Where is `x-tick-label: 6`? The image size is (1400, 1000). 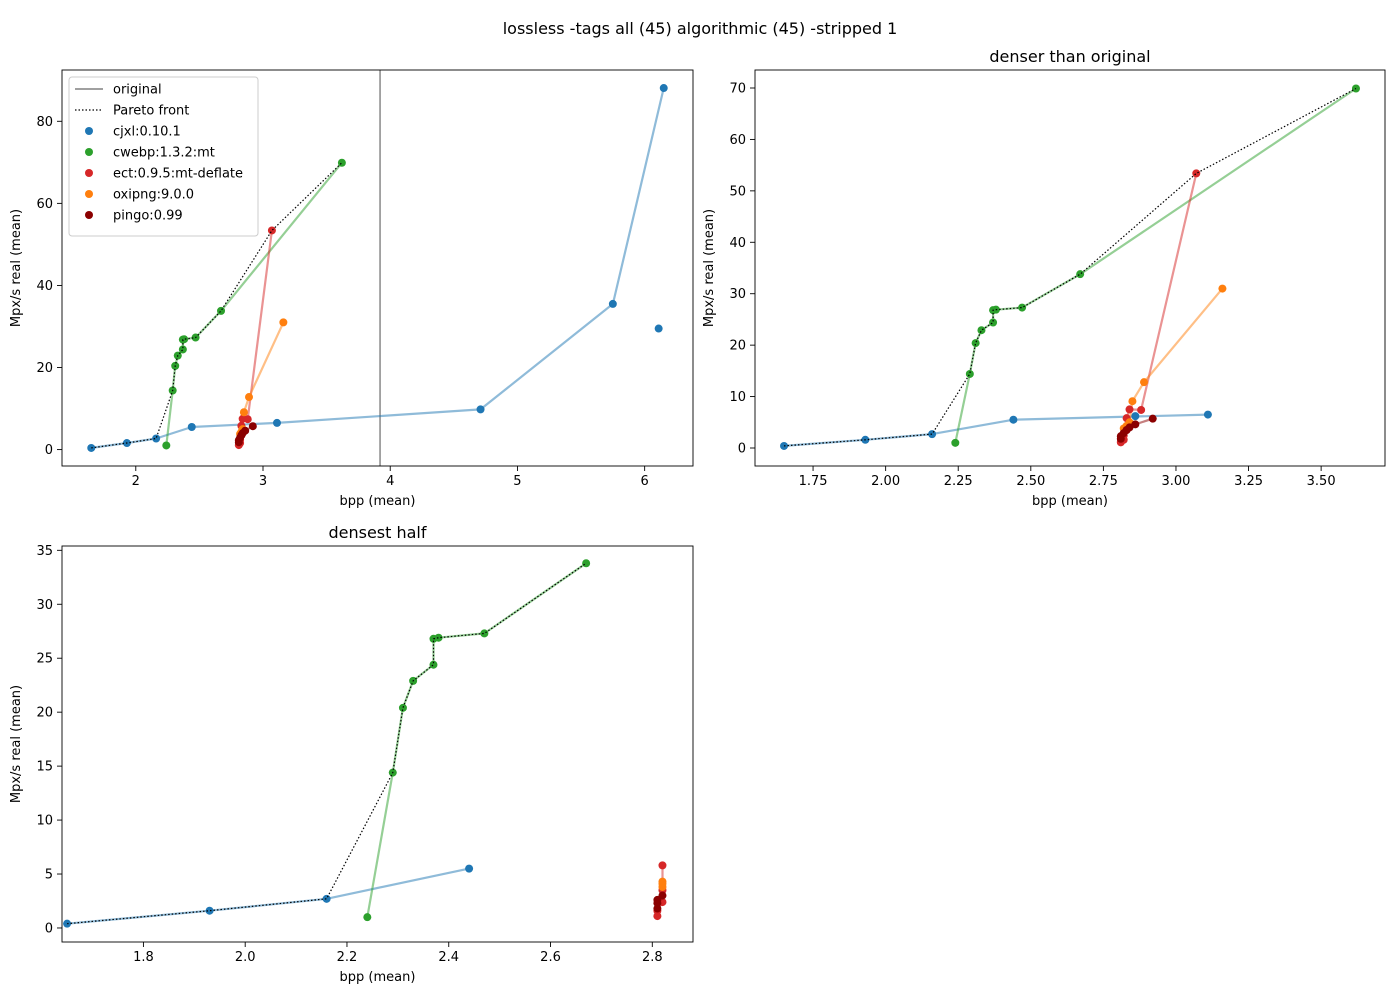 x-tick-label: 6 is located at coordinates (645, 481).